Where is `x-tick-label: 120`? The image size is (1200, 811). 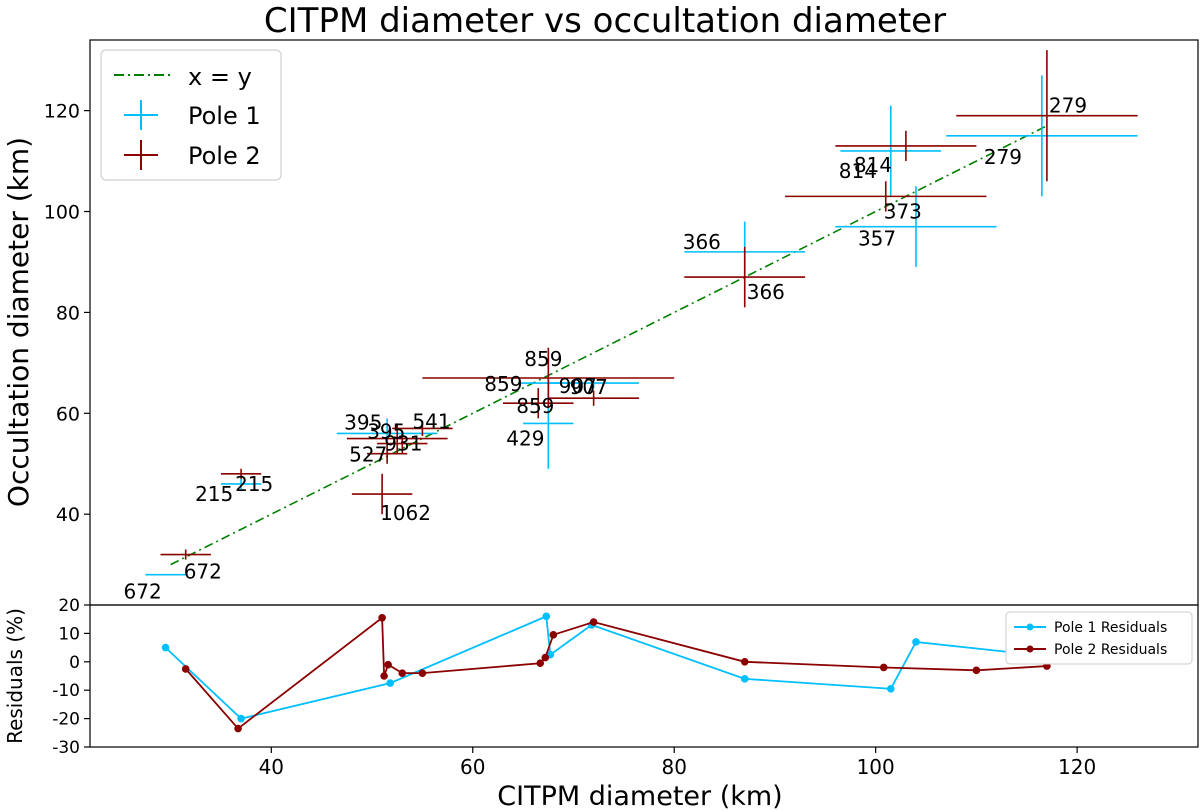
x-tick-label: 120 is located at coordinates (1077, 767).